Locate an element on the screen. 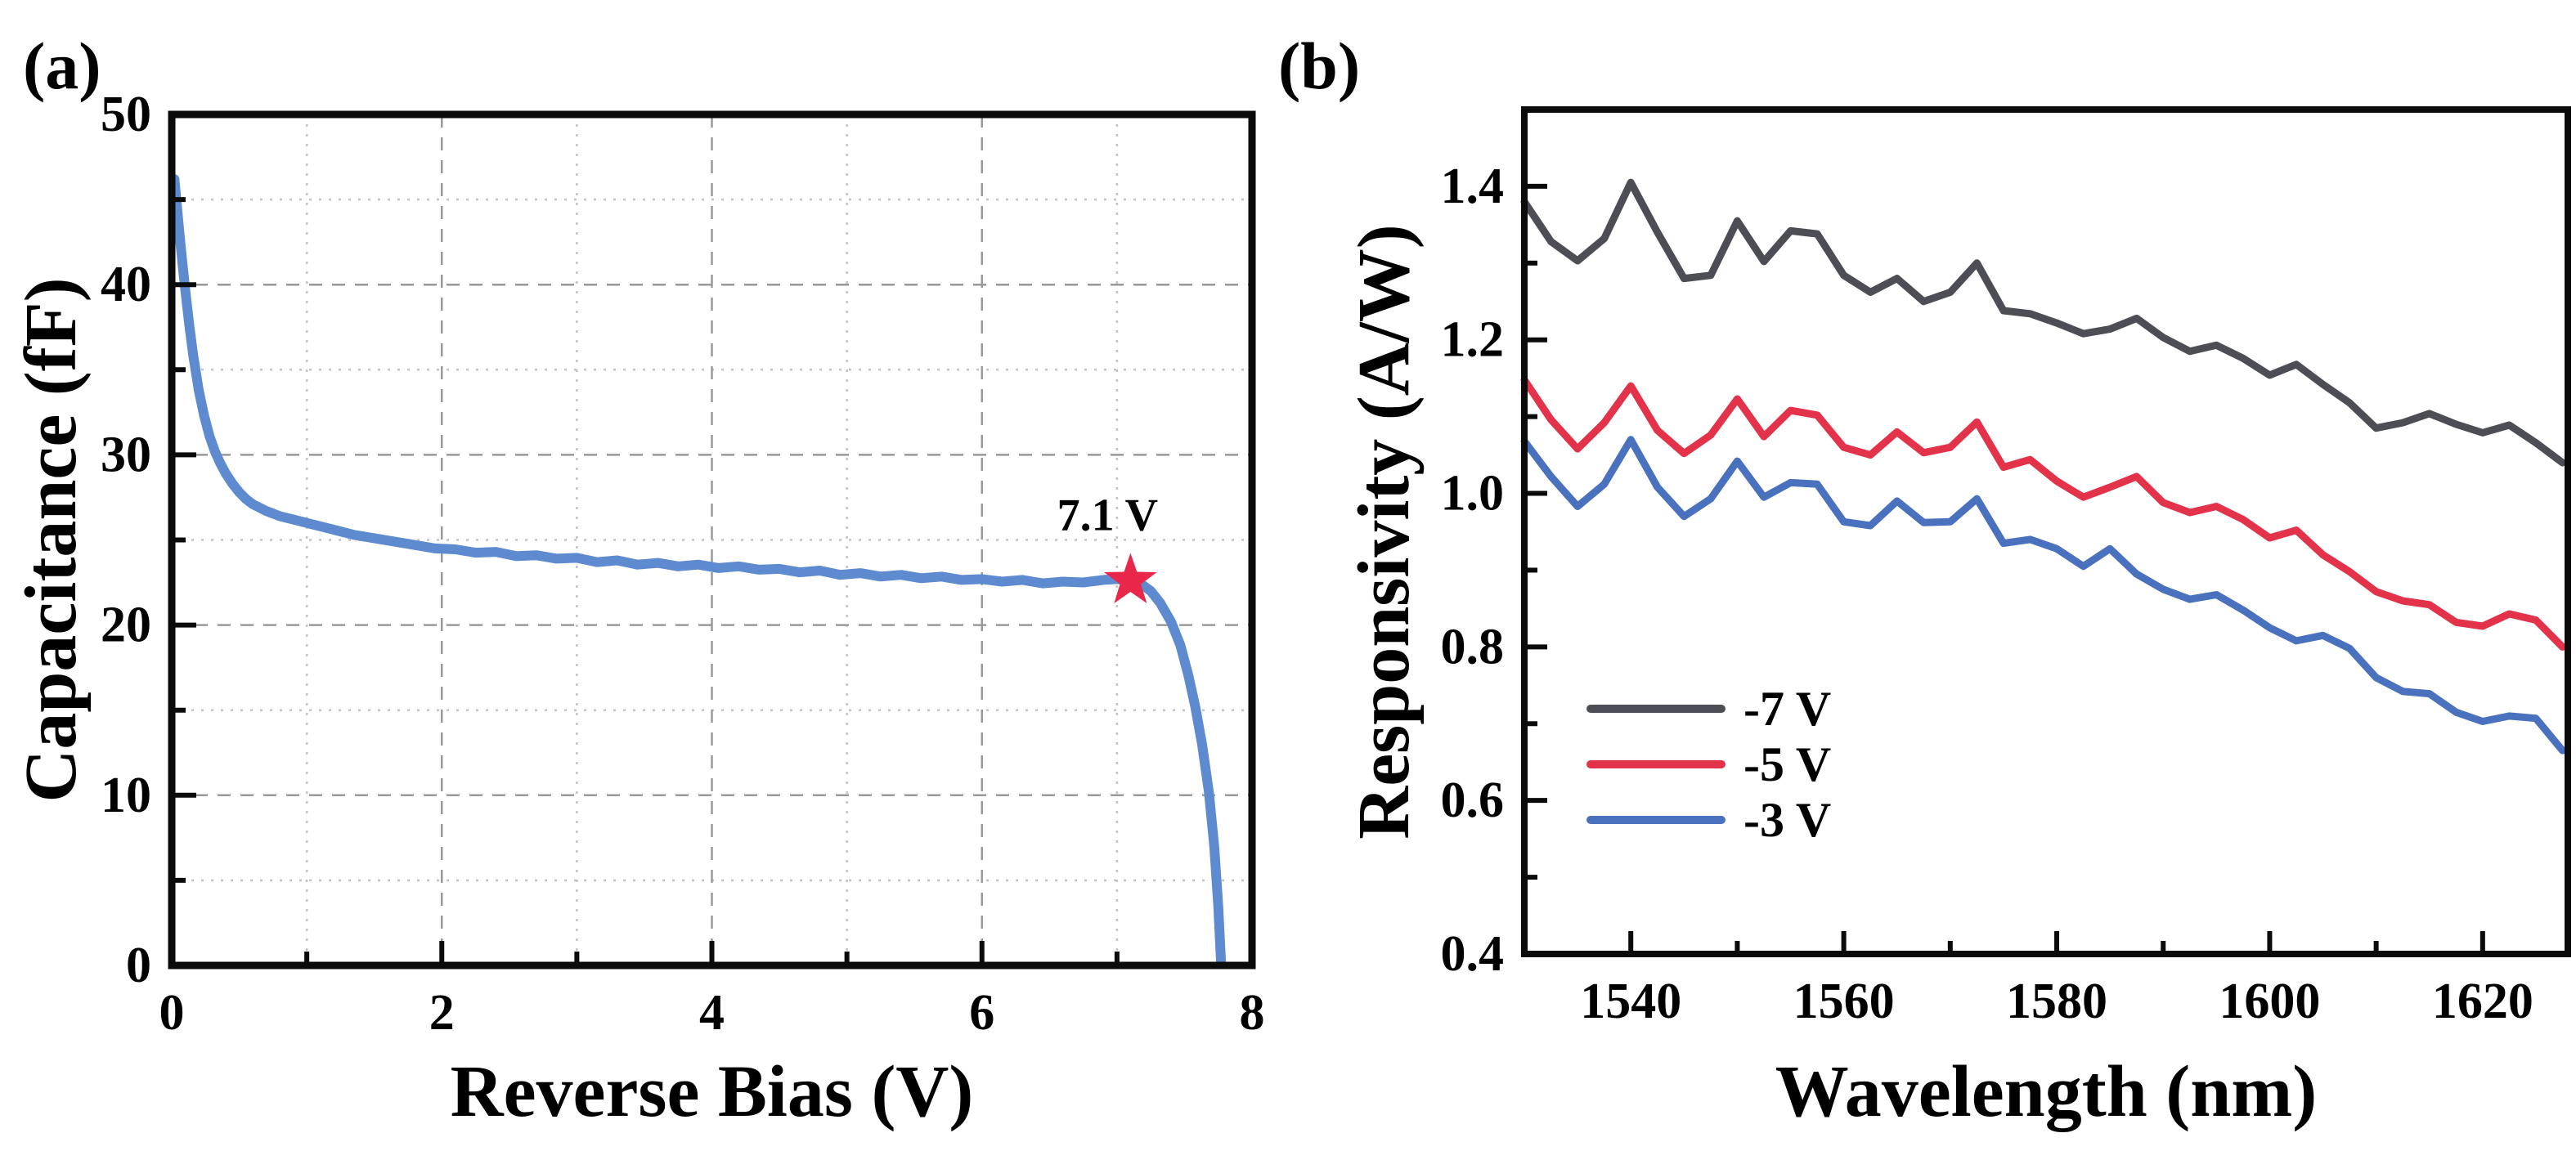 This screenshot has width=2576, height=1151. y-tick-label: 0.6 is located at coordinates (1473, 801).